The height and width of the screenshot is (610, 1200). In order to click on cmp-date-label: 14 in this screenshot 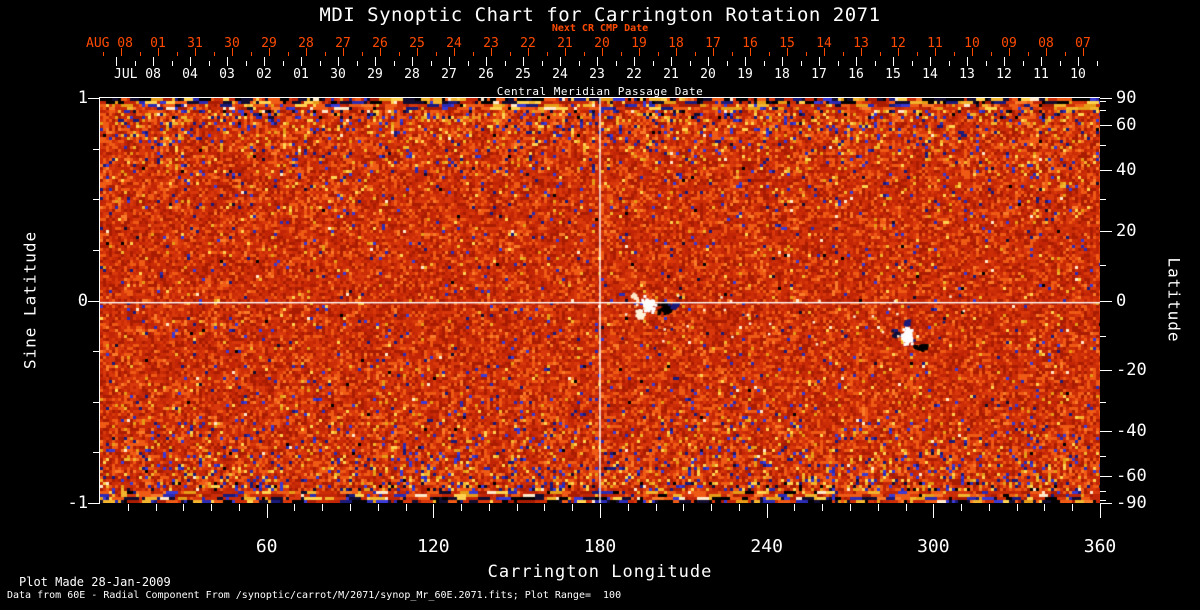, I will do `click(930, 74)`.